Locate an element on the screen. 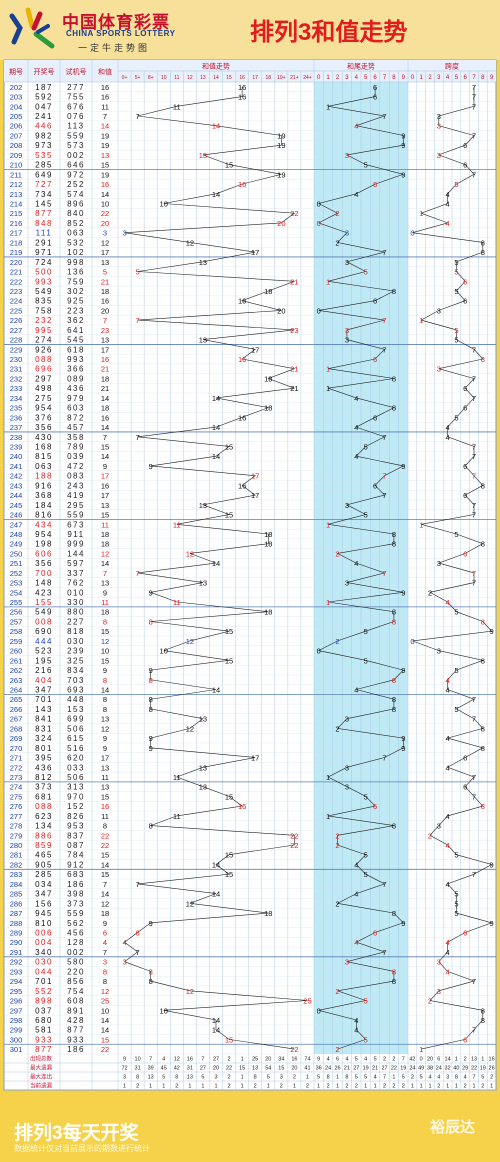 This screenshot has height=1162, width=500. tail-trend-point: 0 is located at coordinates (319, 223).